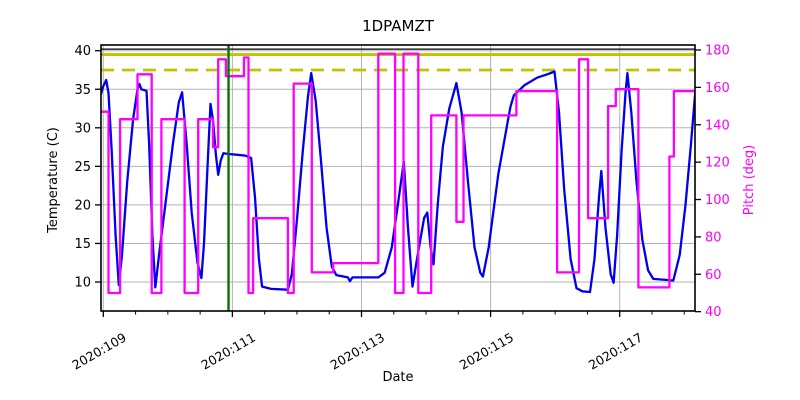  What do you see at coordinates (713, 312) in the screenshot?
I see `y-right-tick-label: 40` at bounding box center [713, 312].